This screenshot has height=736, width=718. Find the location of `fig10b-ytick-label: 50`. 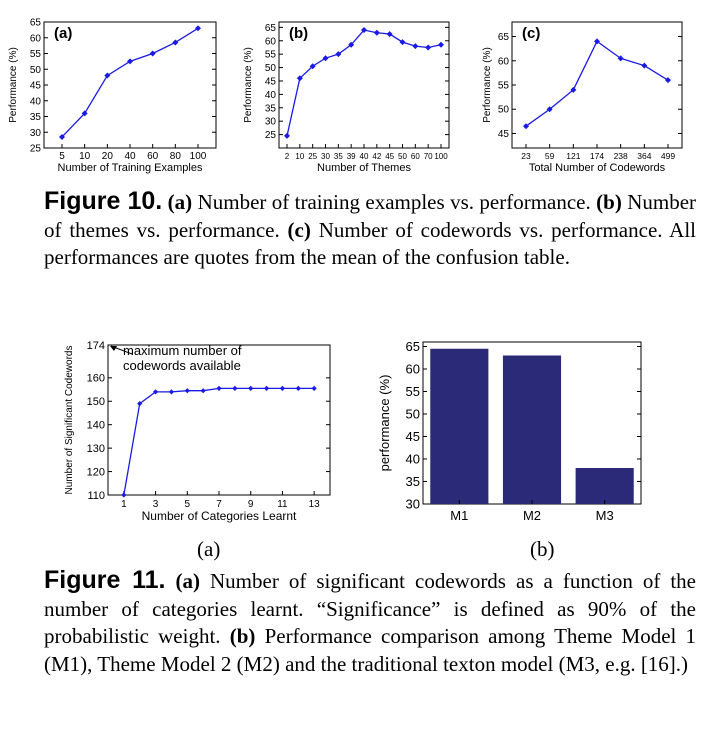

fig10b-ytick-label: 50 is located at coordinates (271, 68).